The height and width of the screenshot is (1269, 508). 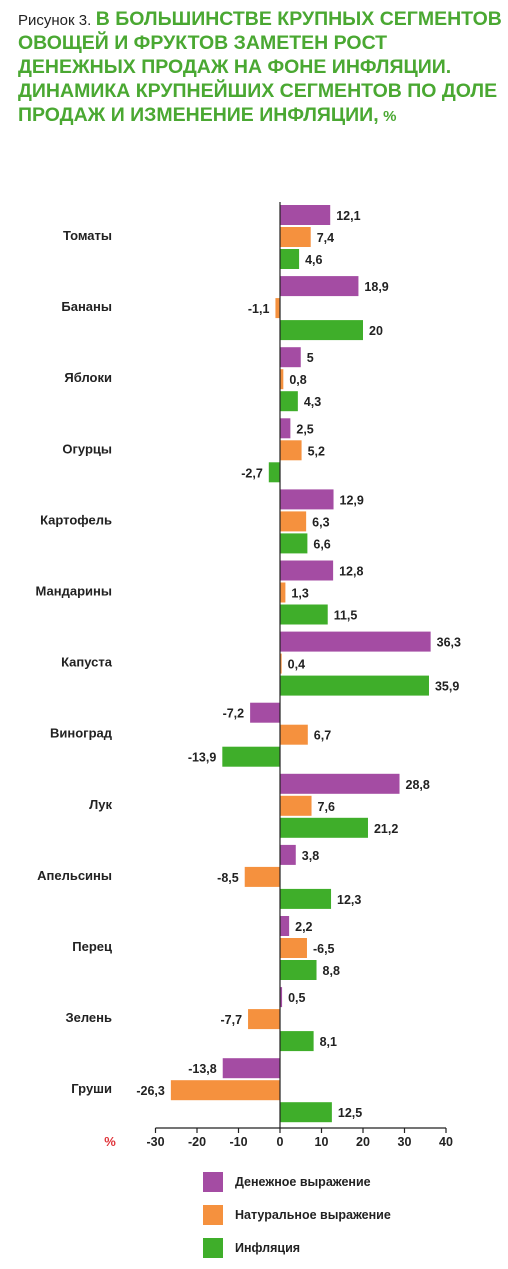 I want to click on category-label-apples: Яблоки, so click(x=88, y=377).